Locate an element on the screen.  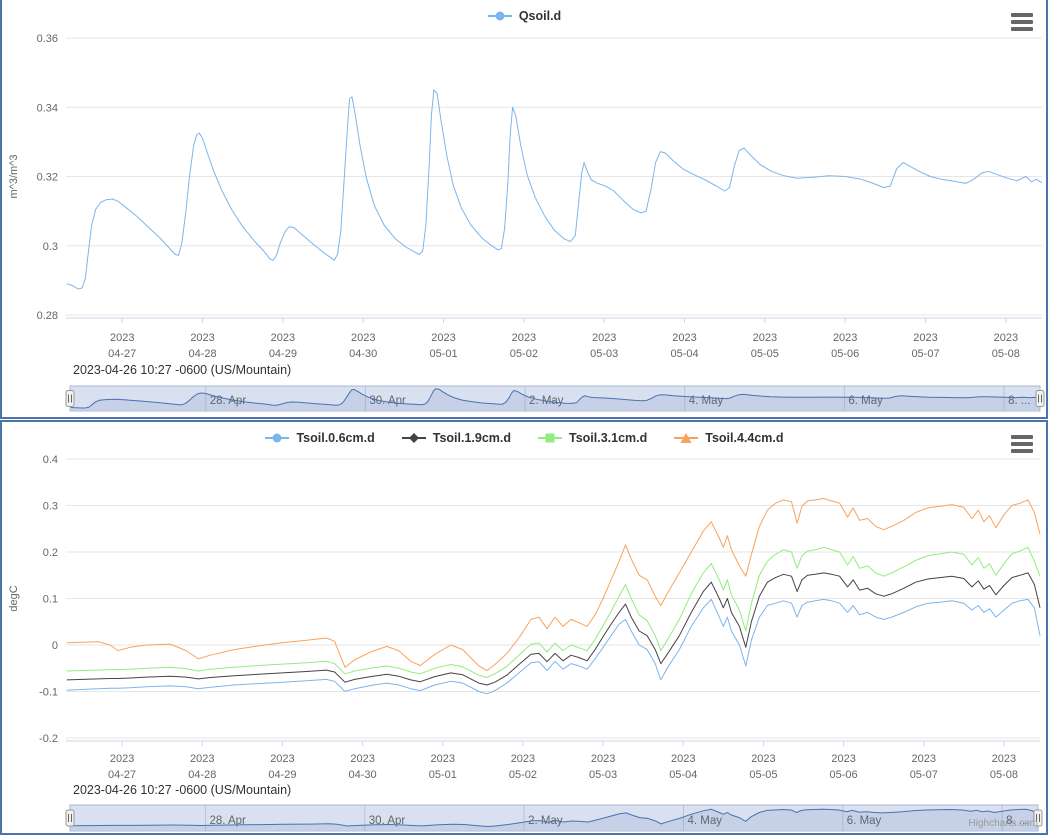
qsoil-legend: Qsoil.d is located at coordinates (524, 16).